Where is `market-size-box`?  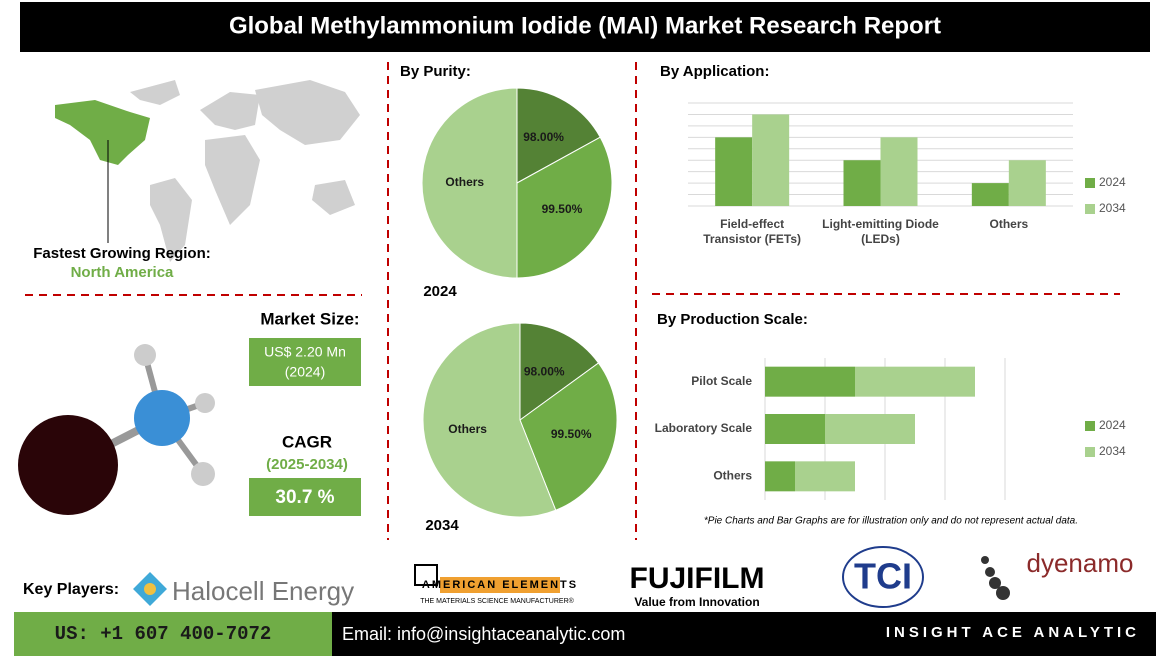
market-size-box is located at coordinates (305, 362).